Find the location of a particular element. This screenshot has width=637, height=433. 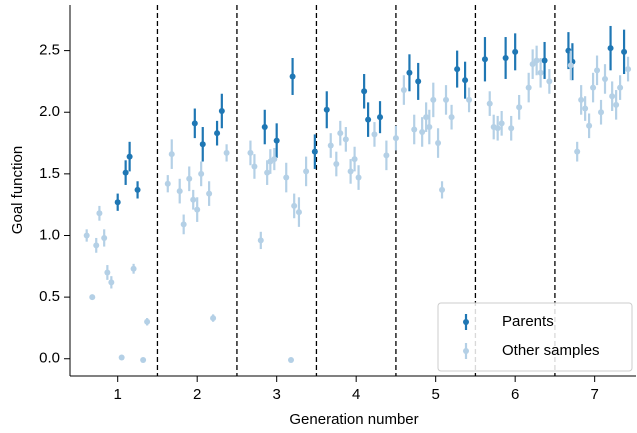

legend-label: Other samples is located at coordinates (551, 350).